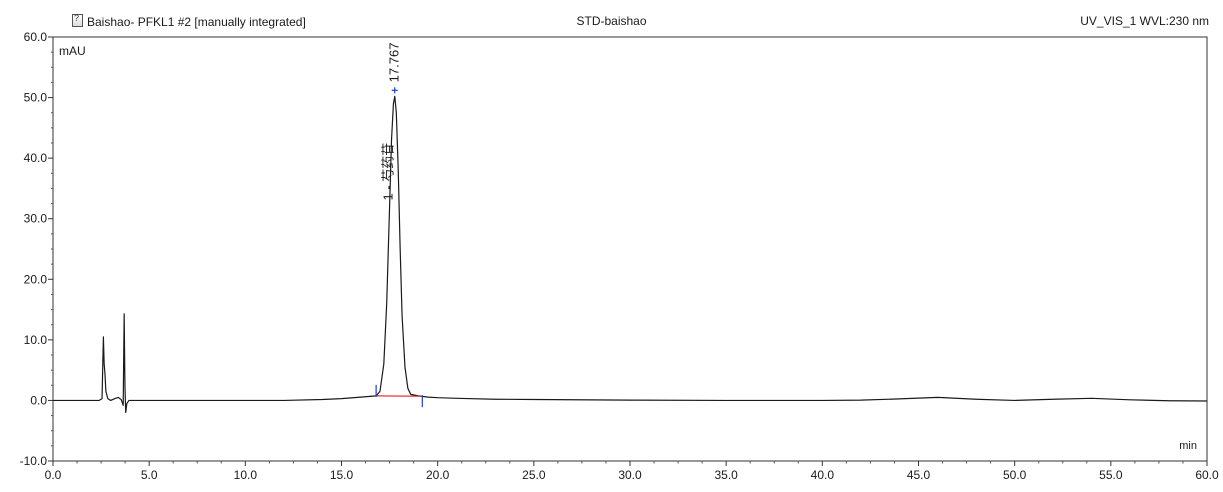 Image resolution: width=1223 pixels, height=492 pixels. What do you see at coordinates (823, 475) in the screenshot?
I see `x-tick-label: 40.0` at bounding box center [823, 475].